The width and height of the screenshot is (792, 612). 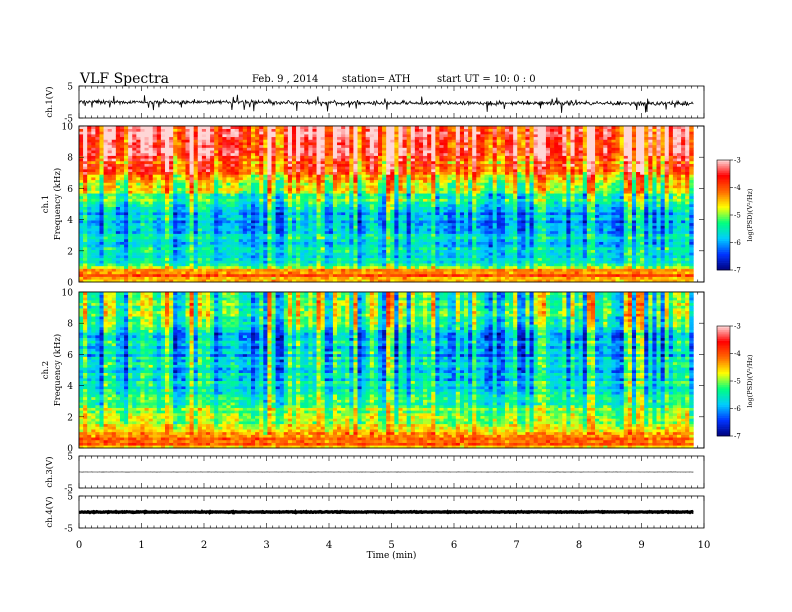 I want to click on x-tick-label: 7, so click(x=516, y=545).